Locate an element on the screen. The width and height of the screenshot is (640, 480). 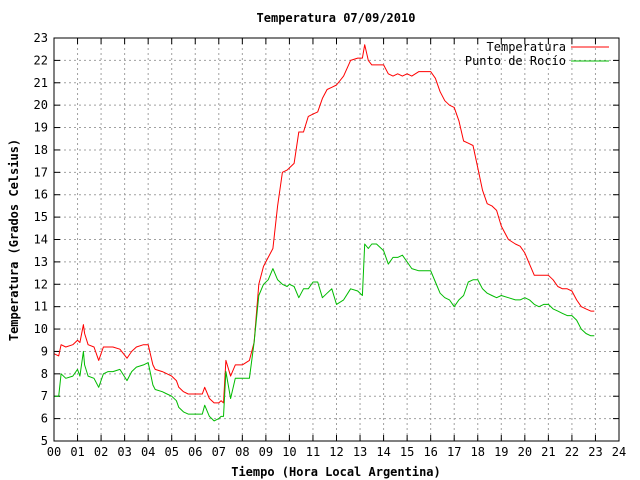
x-tick-label: 24 is located at coordinates (619, 452).